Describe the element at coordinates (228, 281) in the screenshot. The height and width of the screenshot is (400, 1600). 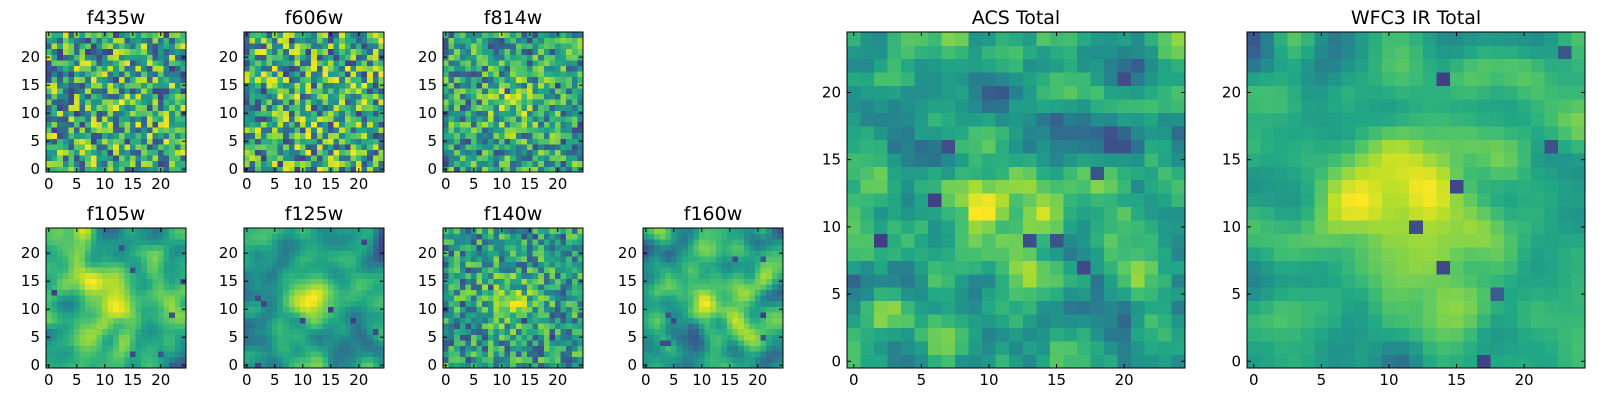
I see `y-tick-label: 15` at that location.